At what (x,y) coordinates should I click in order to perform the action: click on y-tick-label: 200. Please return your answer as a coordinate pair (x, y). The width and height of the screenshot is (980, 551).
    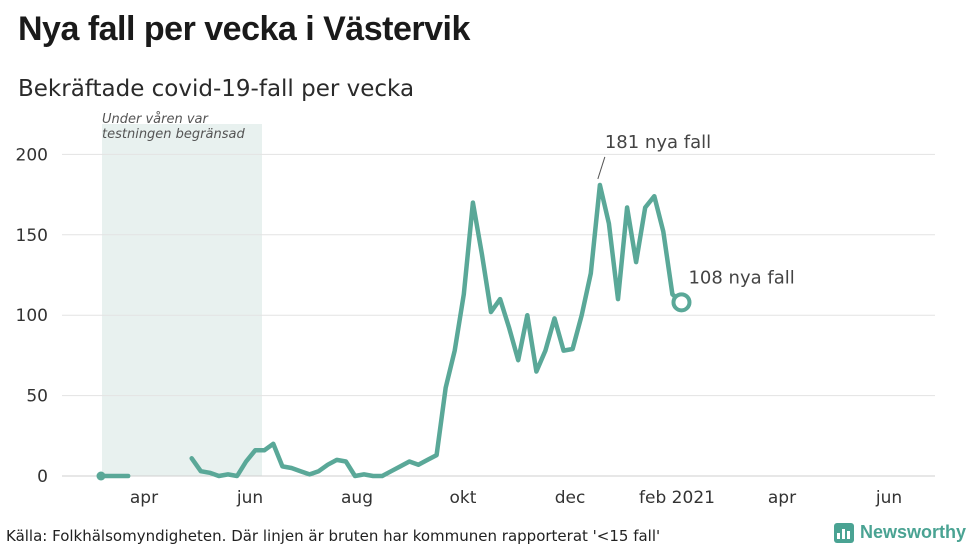
    Looking at the image, I should click on (32, 155).